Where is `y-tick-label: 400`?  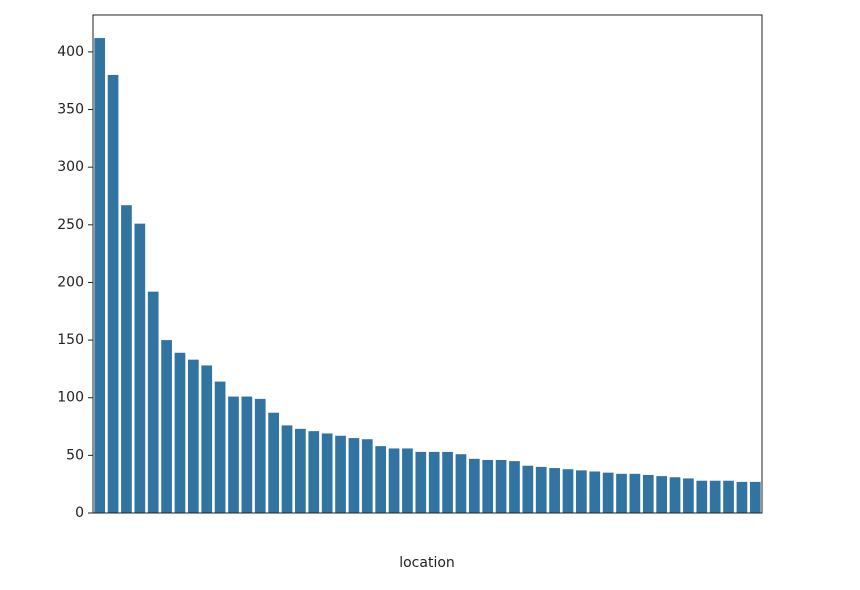 y-tick-label: 400 is located at coordinates (70, 52).